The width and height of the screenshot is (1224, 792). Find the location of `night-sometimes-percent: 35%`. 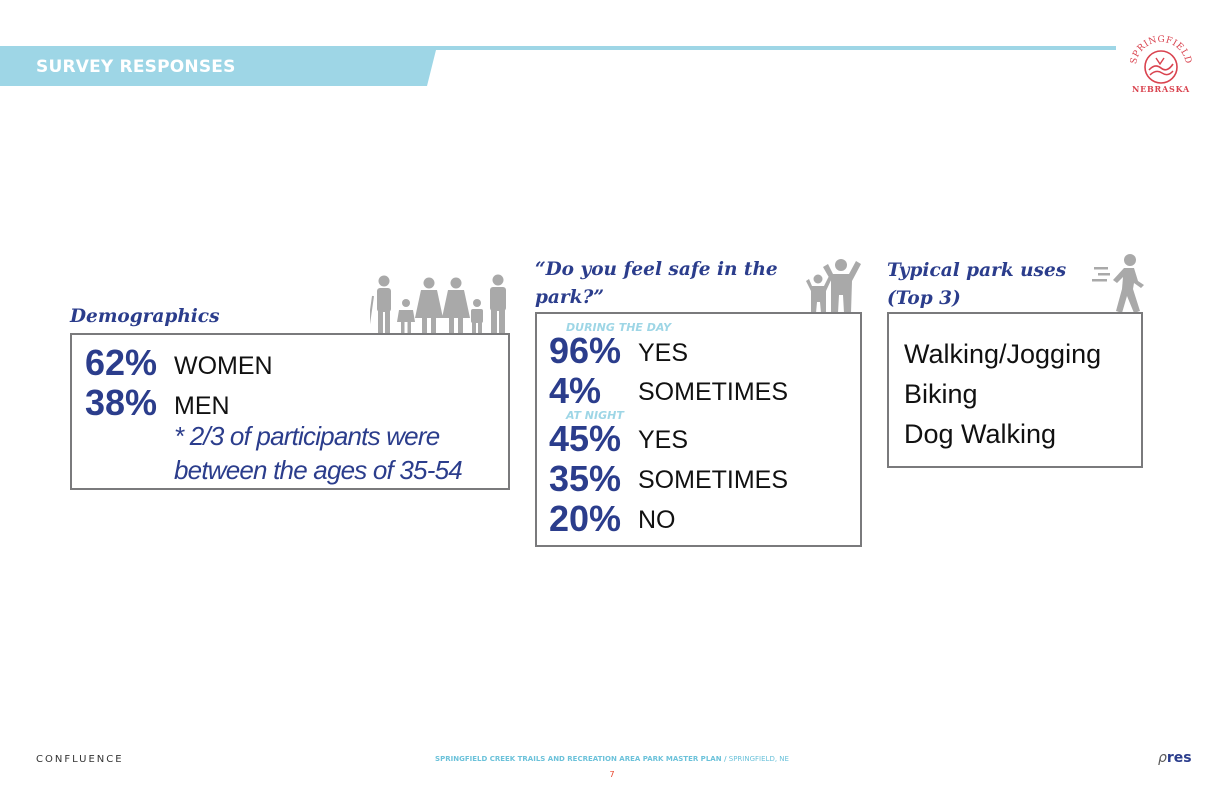

night-sometimes-percent: 35% is located at coordinates (585, 478).